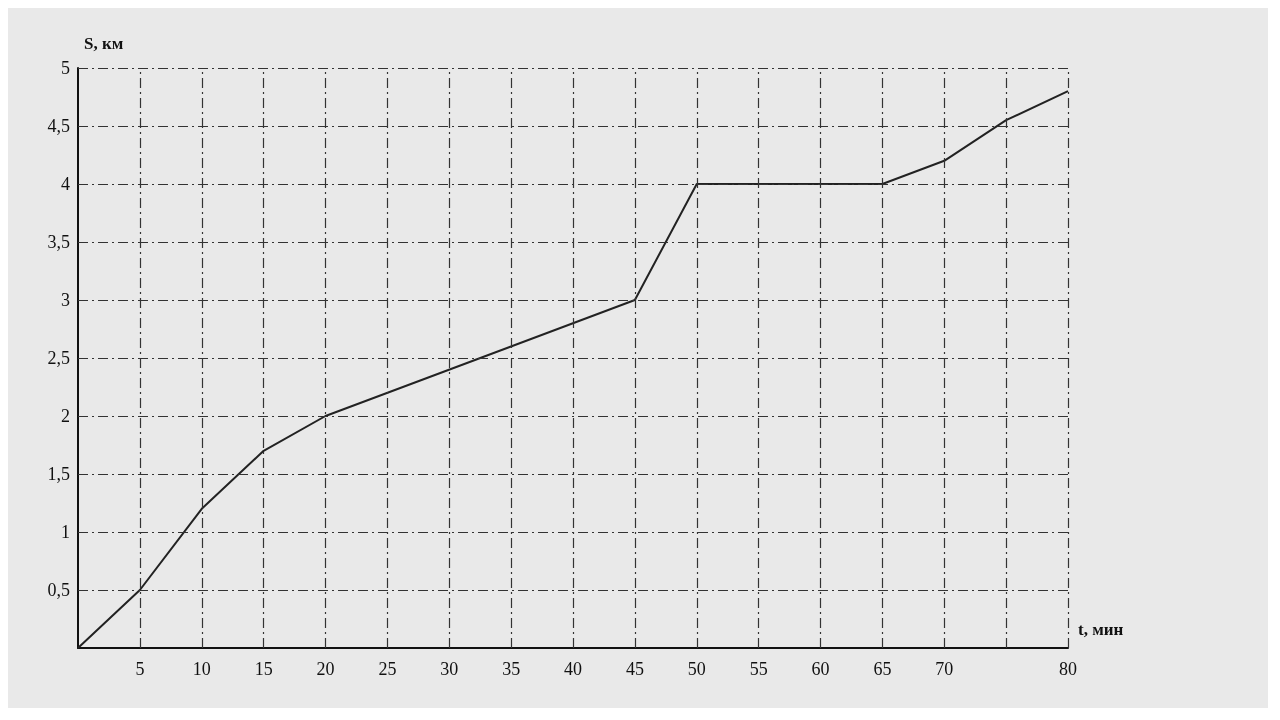 The height and width of the screenshot is (720, 1280). What do you see at coordinates (1101, 629) in the screenshot?
I see `x-axis-title: t, мин` at bounding box center [1101, 629].